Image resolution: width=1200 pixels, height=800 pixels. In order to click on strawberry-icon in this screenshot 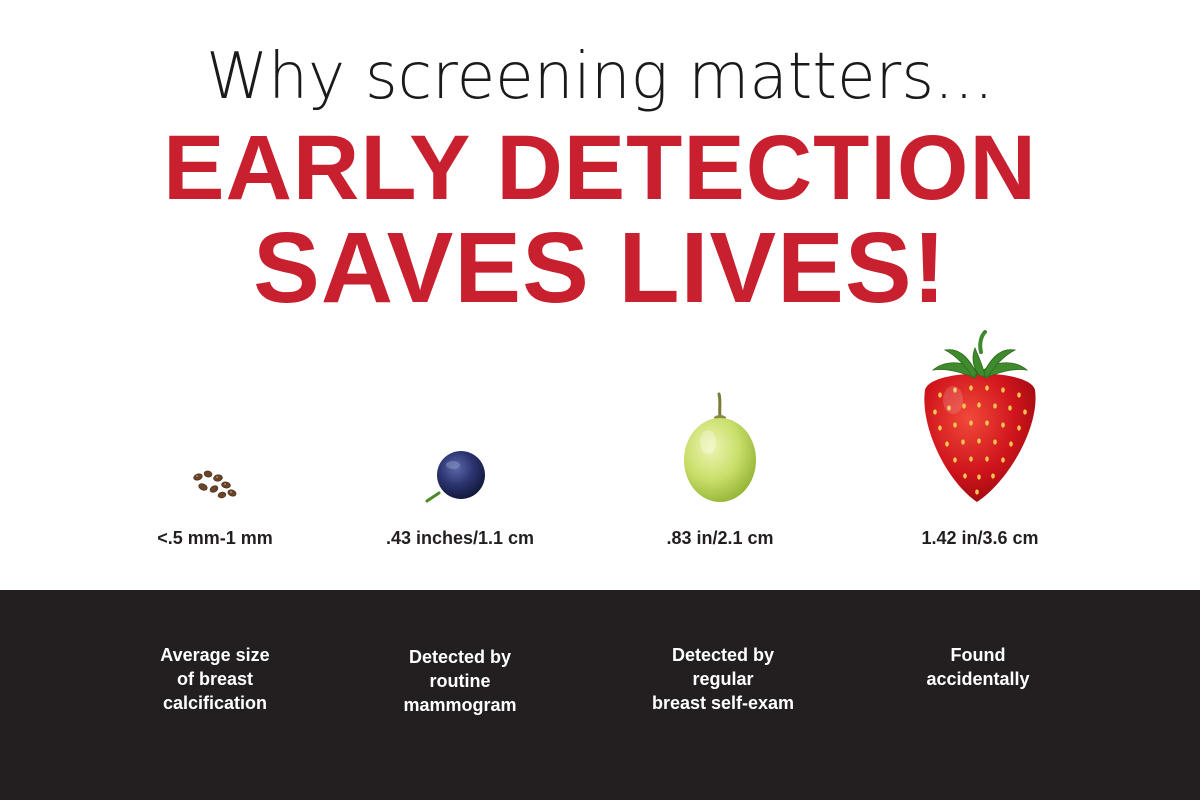, I will do `click(980, 417)`.